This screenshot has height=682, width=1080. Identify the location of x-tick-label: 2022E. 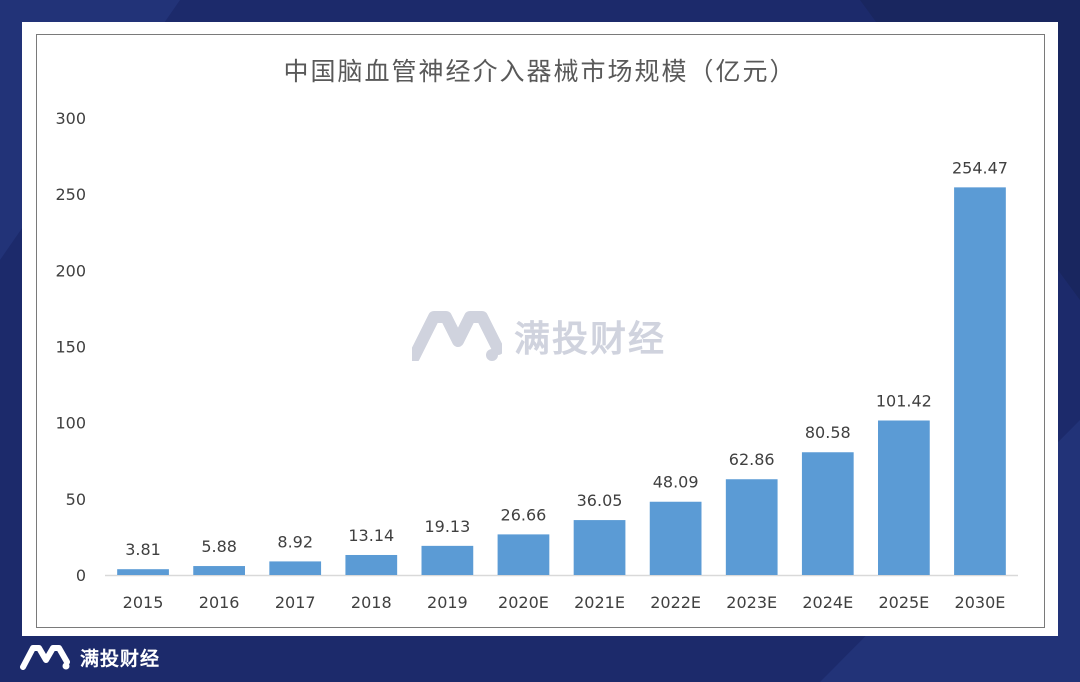
(675, 602).